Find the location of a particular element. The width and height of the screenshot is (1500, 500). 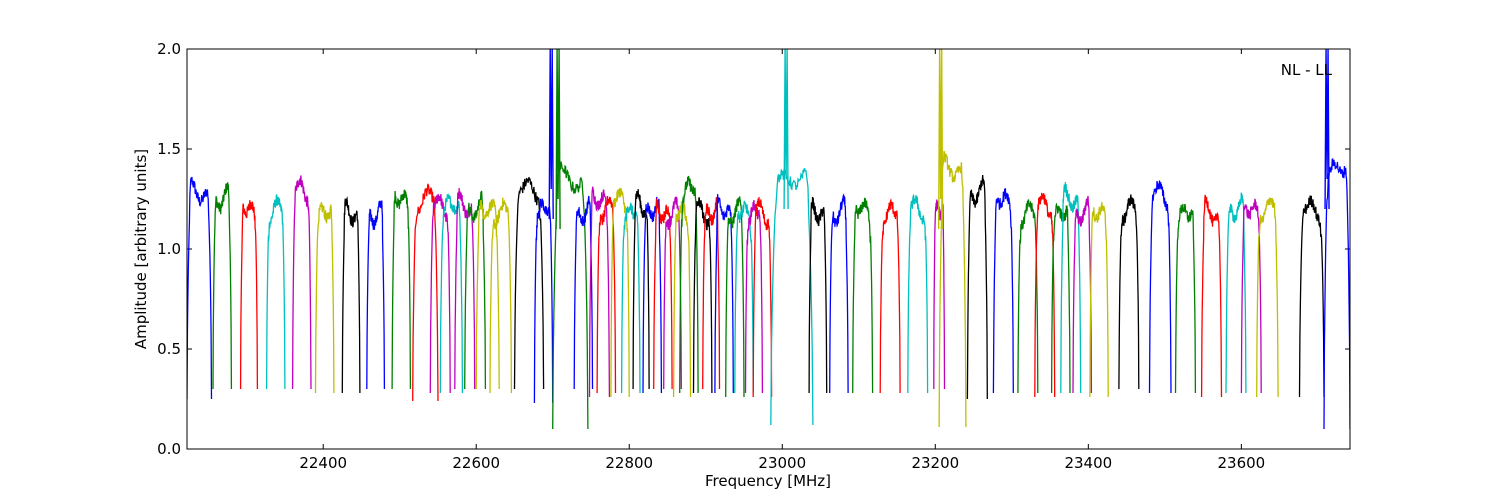

y-tick-label: 1.0 is located at coordinates (169, 249).